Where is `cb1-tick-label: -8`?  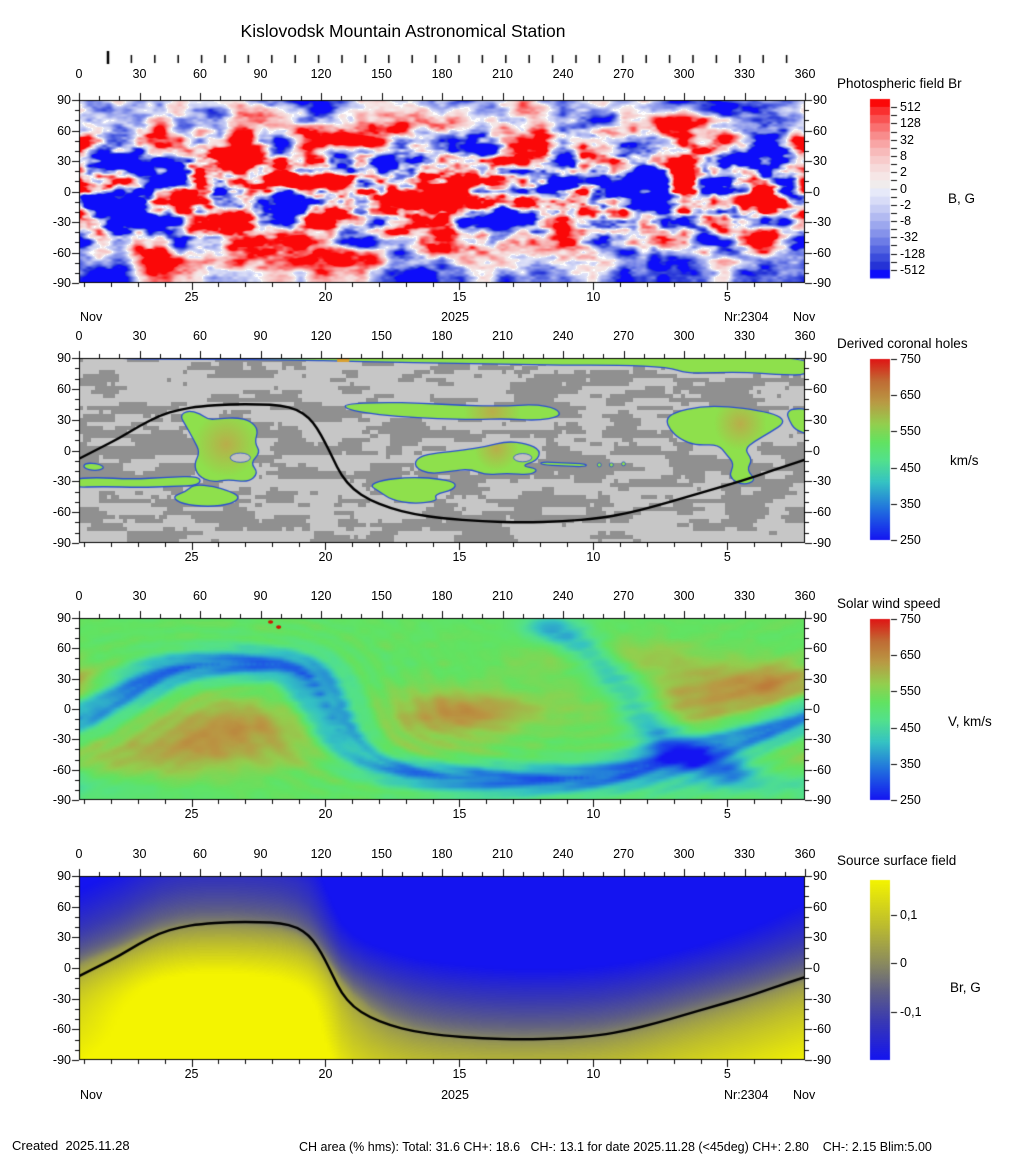
cb1-tick-label: -8 is located at coordinates (906, 221).